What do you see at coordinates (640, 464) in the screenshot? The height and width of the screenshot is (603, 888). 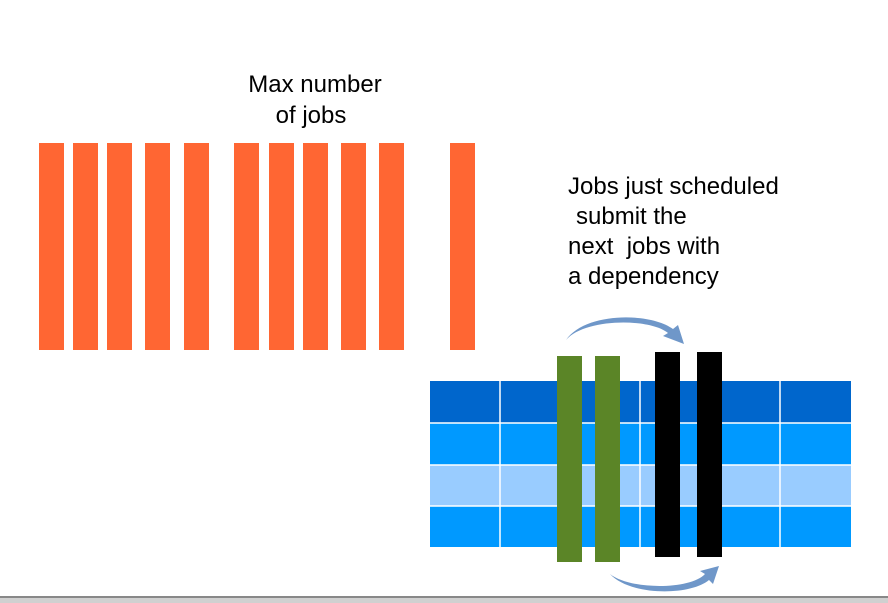 I see `job-table` at bounding box center [640, 464].